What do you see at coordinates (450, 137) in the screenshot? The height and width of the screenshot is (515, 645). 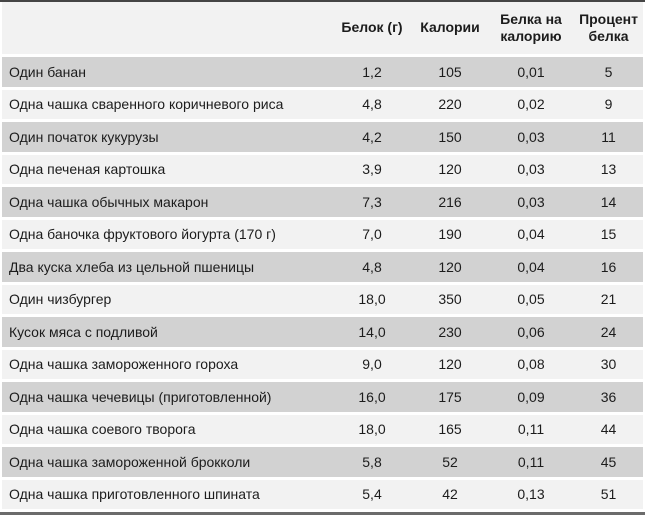 I see `calories-value: 150` at bounding box center [450, 137].